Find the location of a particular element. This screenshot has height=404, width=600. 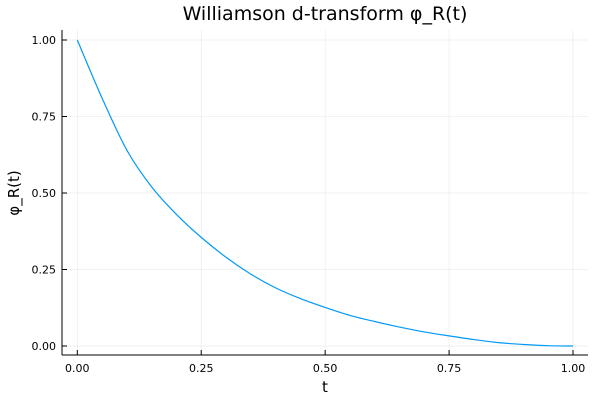

x-tick-label: 1.00 is located at coordinates (573, 368).